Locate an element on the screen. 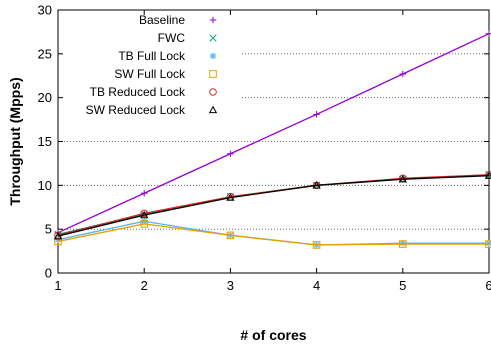 This screenshot has width=491, height=347. series-sw-full-lock is located at coordinates (272, 234).